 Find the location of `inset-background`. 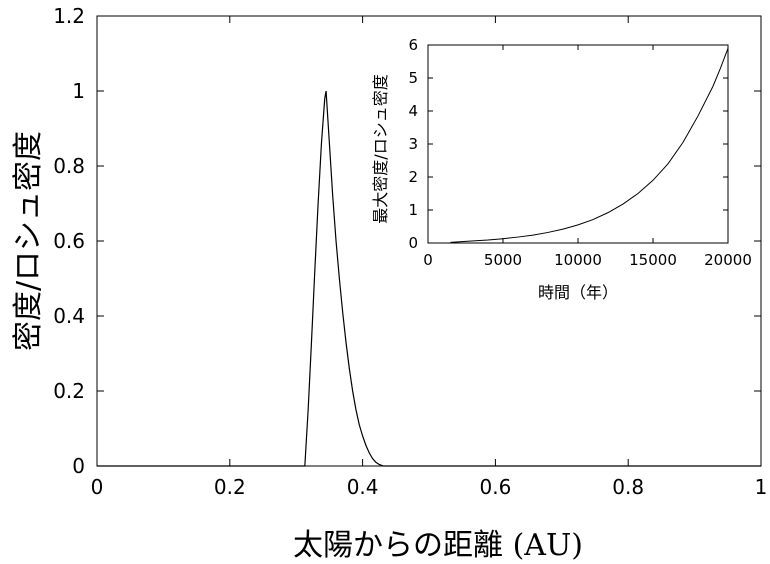

inset-background is located at coordinates (578, 144).